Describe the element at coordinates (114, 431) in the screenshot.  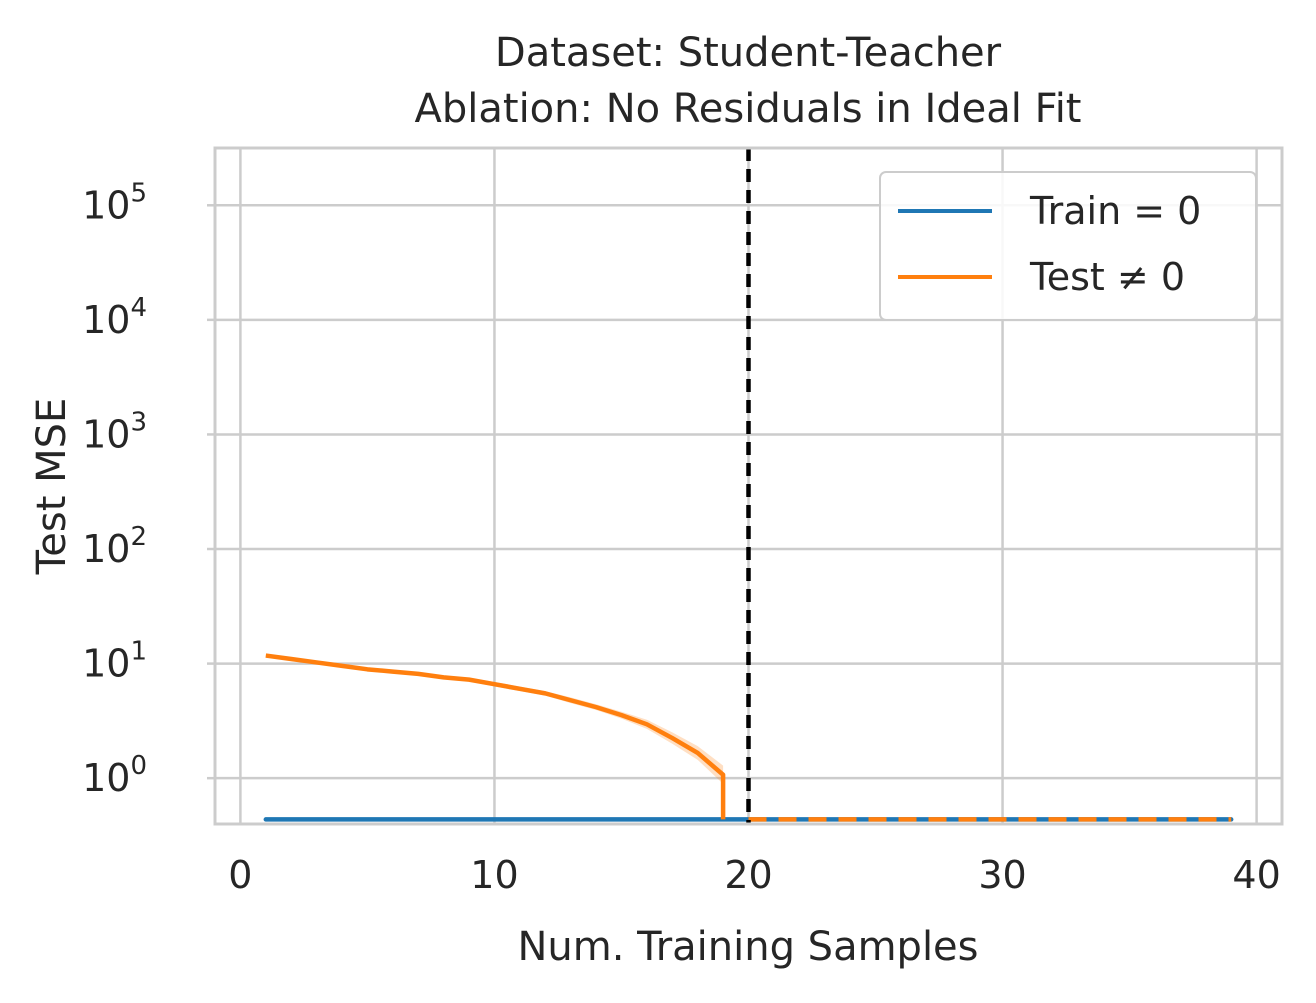
I see `y-tick-label: 10³` at that location.